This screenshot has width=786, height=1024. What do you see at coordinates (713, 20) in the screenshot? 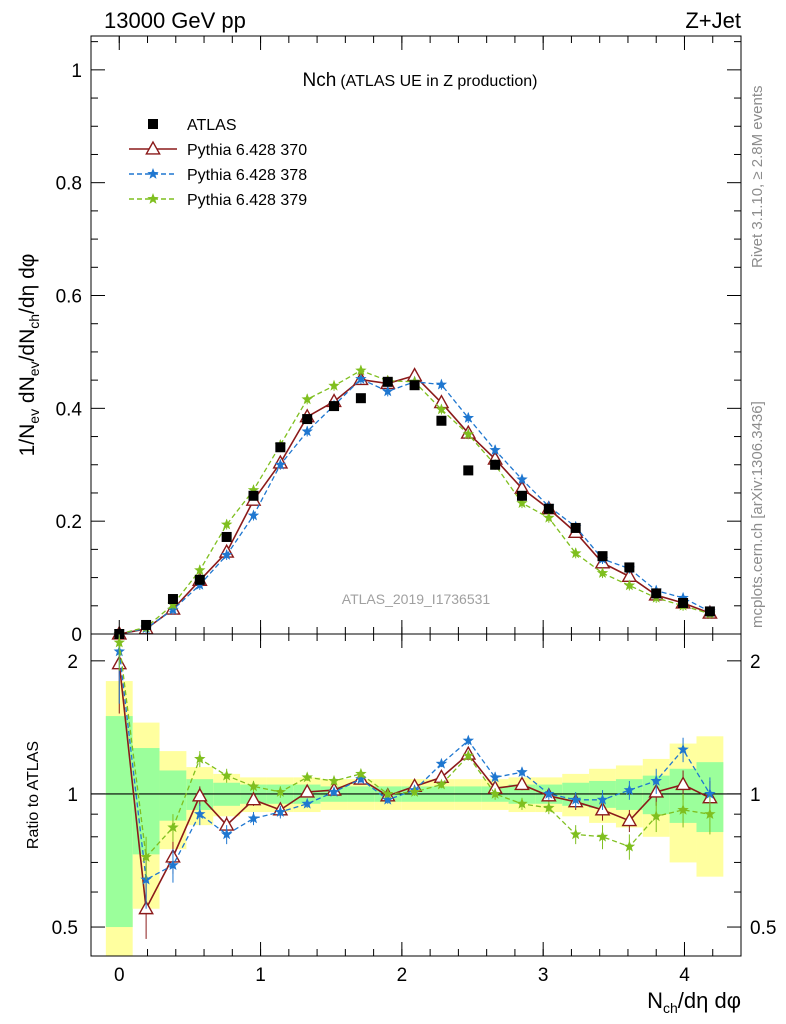
I see `process-label: Z+Jet` at bounding box center [713, 20].